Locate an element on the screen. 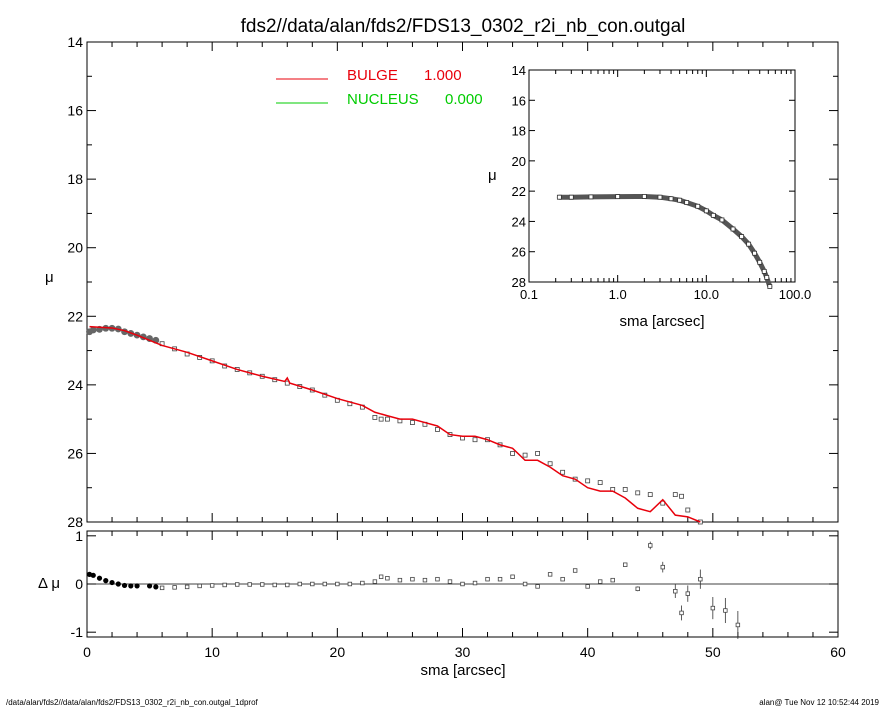 The height and width of the screenshot is (708, 885). inset-series is located at coordinates (664, 241).